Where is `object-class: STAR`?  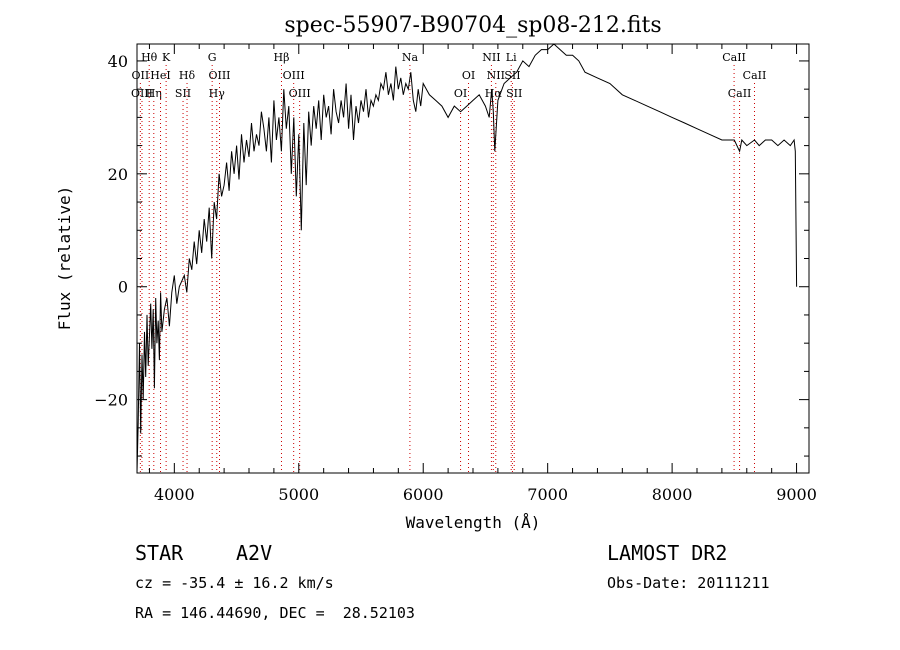 object-class: STAR is located at coordinates (159, 553).